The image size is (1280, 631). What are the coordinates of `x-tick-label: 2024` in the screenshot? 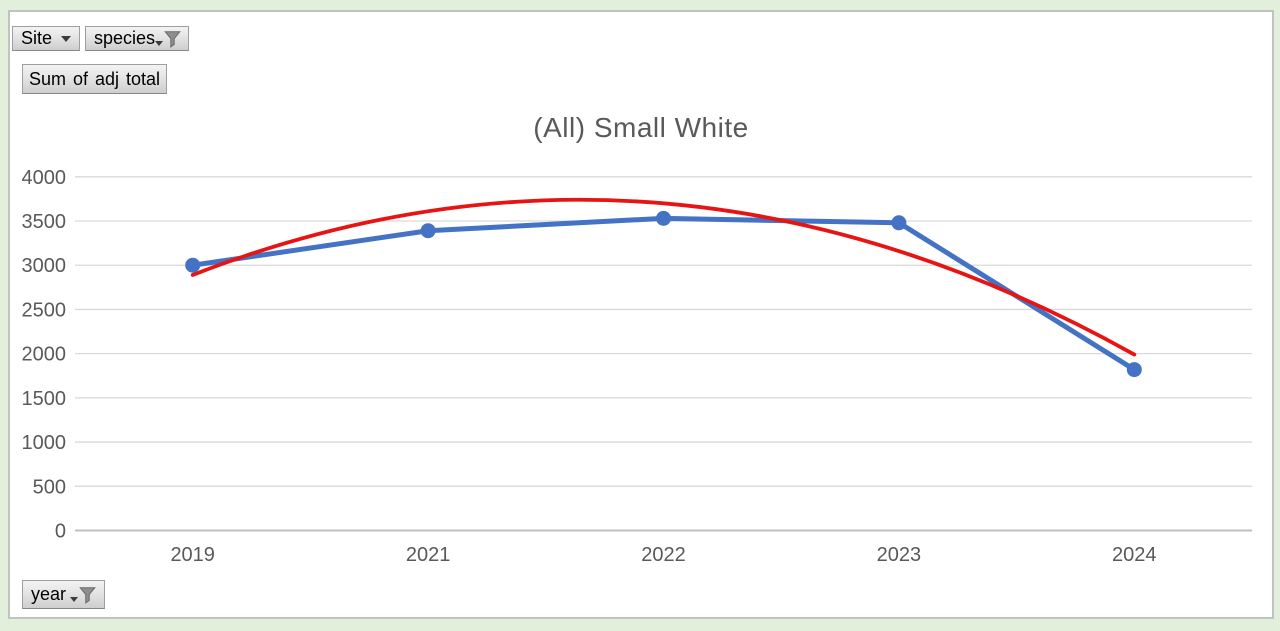 It's located at (1134, 555).